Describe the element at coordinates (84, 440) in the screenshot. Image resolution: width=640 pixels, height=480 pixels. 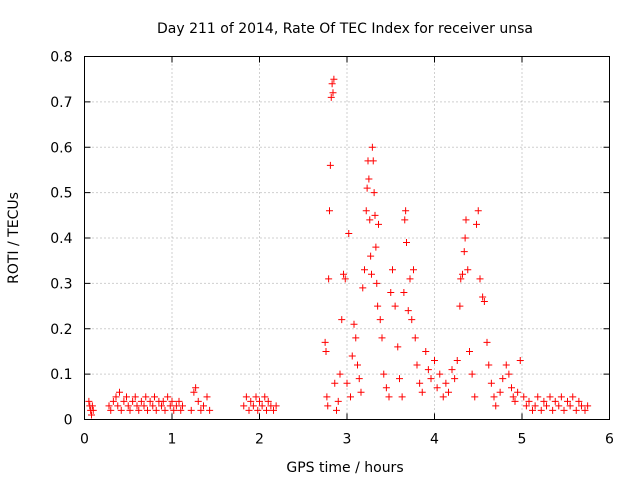
I see `x-tick-label: 0` at that location.